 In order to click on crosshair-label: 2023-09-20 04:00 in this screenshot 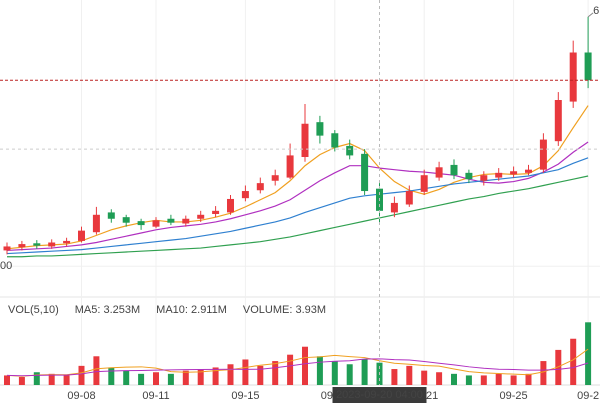, I will do `click(379, 395)`.